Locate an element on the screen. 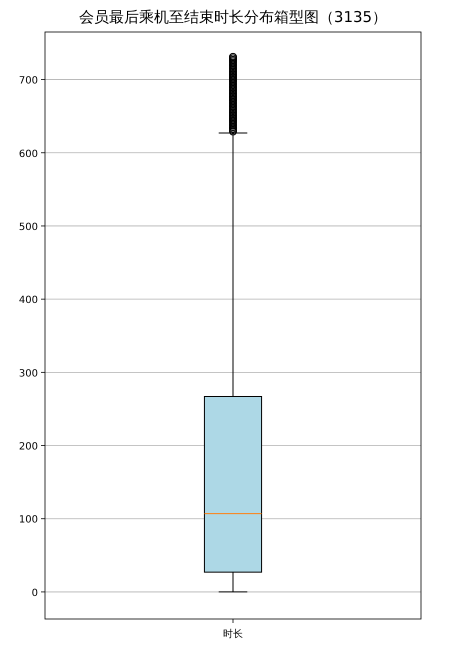 The width and height of the screenshot is (449, 652). y-tick-label: 0 is located at coordinates (35, 593).